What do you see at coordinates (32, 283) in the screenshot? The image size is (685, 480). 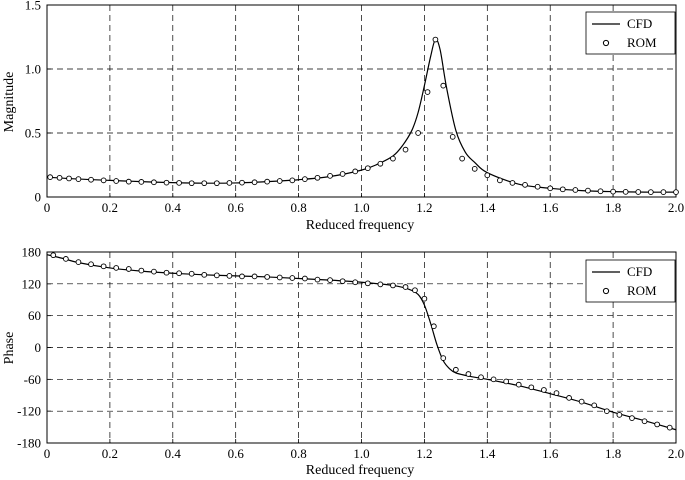 I see `phase-ytick-label: 120` at bounding box center [32, 283].